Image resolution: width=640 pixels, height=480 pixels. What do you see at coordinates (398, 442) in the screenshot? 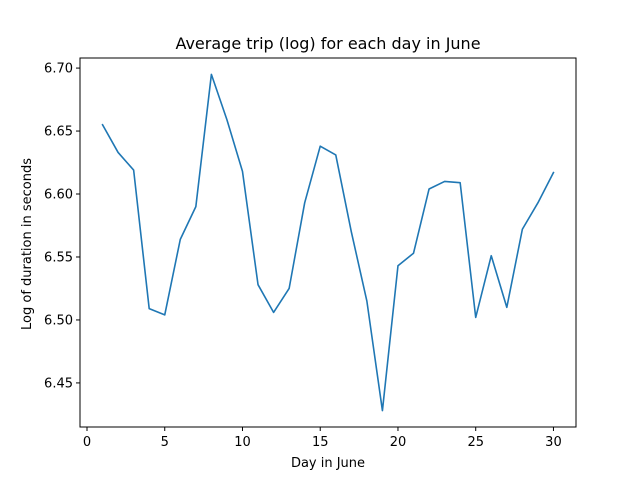
I see `x-tick-label: 20` at bounding box center [398, 442].